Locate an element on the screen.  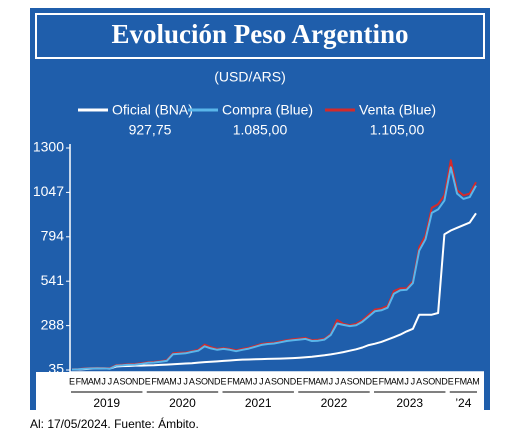
year-label: ’24 is located at coordinates (463, 403).